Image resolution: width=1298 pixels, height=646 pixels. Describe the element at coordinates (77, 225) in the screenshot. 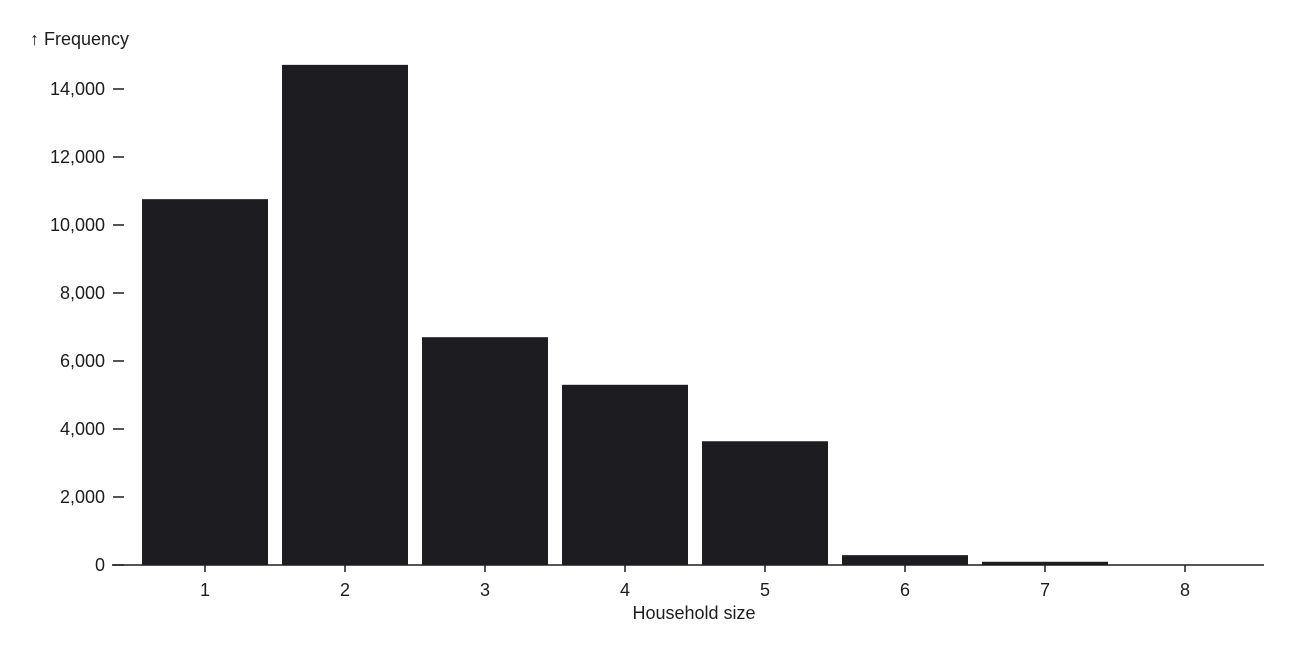

I see `y-tick-label-10000: 10,000` at that location.